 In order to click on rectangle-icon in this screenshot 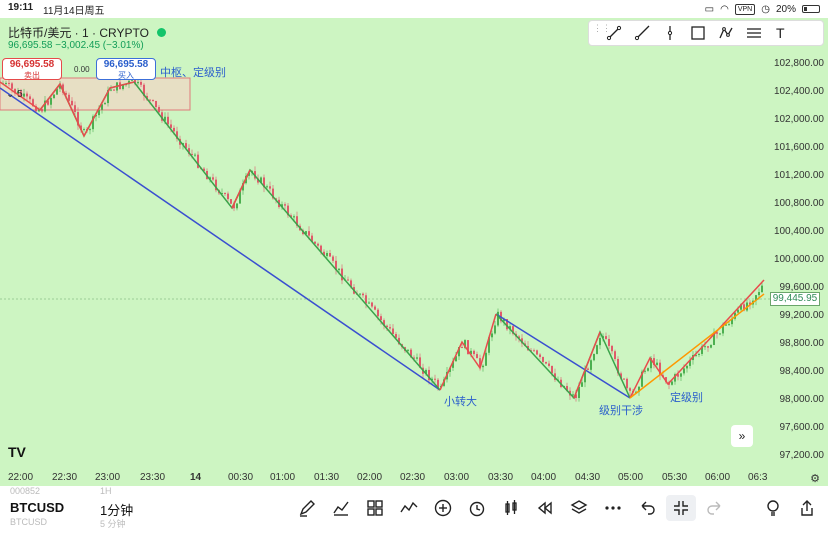, I will do `click(698, 33)`.